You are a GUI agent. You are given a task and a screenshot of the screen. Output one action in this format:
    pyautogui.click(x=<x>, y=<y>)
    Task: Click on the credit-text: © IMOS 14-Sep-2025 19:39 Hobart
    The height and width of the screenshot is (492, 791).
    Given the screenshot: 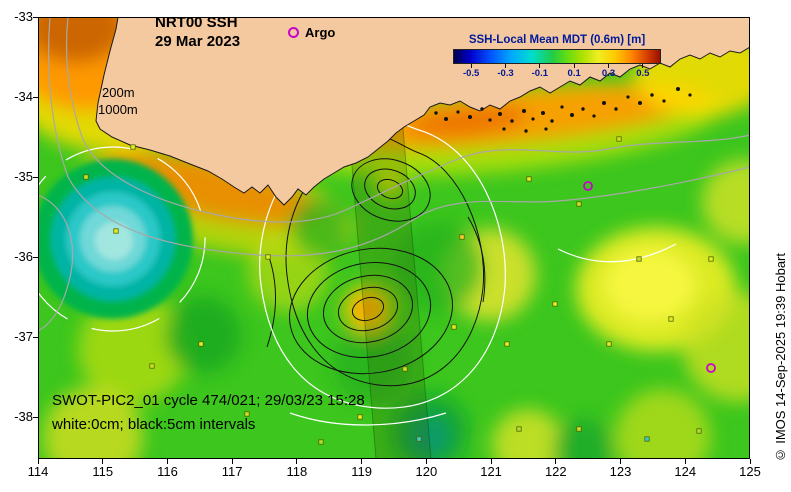 What is the action you would take?
    pyautogui.click(x=780, y=357)
    